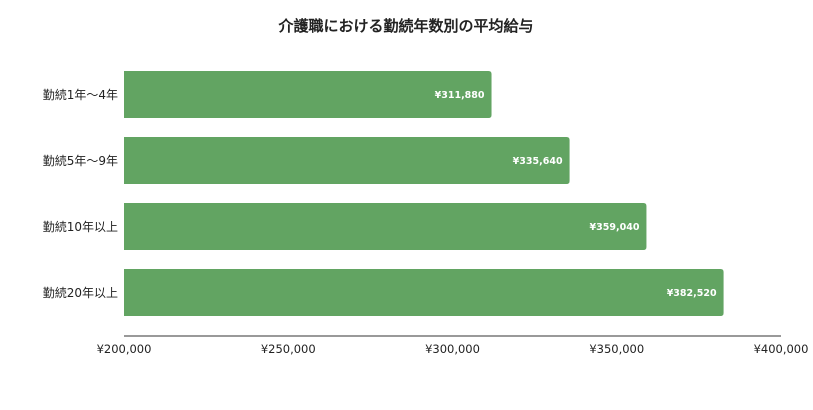 This screenshot has width=813, height=410. I want to click on x-tick-labels: ¥200,000 ¥250,000 ¥300,000 ¥350,000 ¥400,000, so click(453, 349).